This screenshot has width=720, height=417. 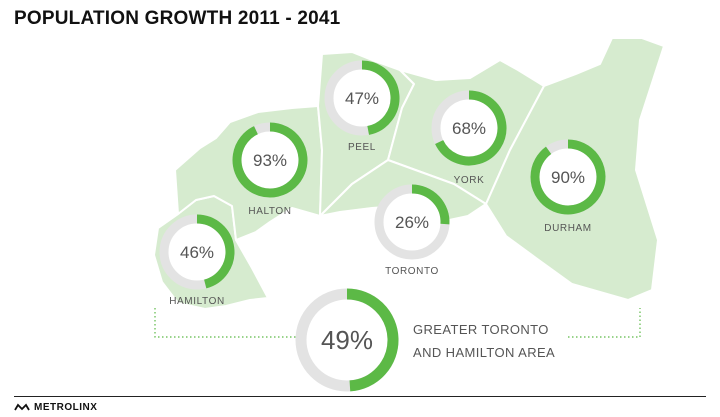 I want to click on footer-brand: METROLINX, so click(x=55, y=407).